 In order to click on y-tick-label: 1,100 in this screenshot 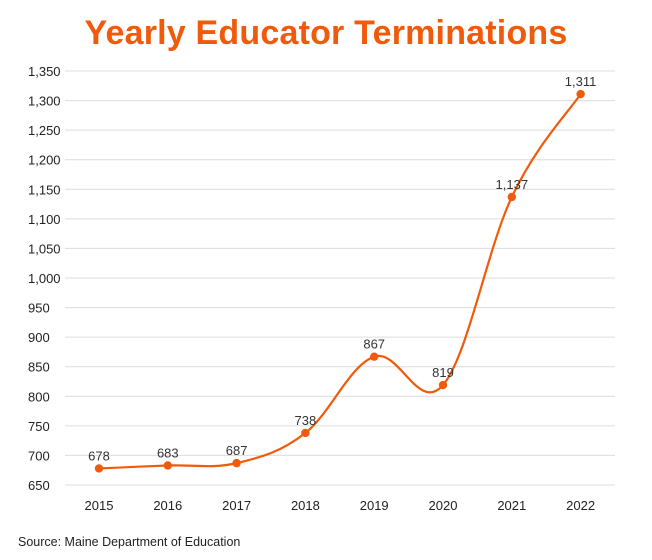, I will do `click(44, 219)`.